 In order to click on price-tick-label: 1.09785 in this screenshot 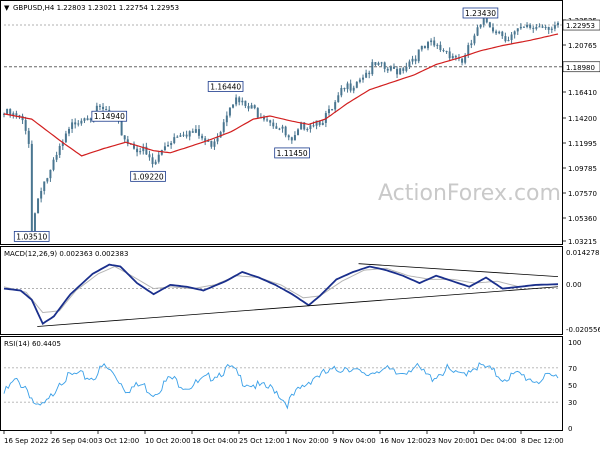, I will do `click(582, 169)`.